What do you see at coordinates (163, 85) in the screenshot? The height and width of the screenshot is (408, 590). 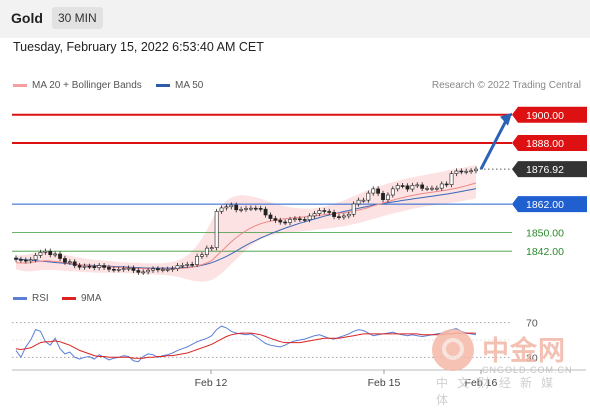 I see `ma50-swatch` at bounding box center [163, 85].